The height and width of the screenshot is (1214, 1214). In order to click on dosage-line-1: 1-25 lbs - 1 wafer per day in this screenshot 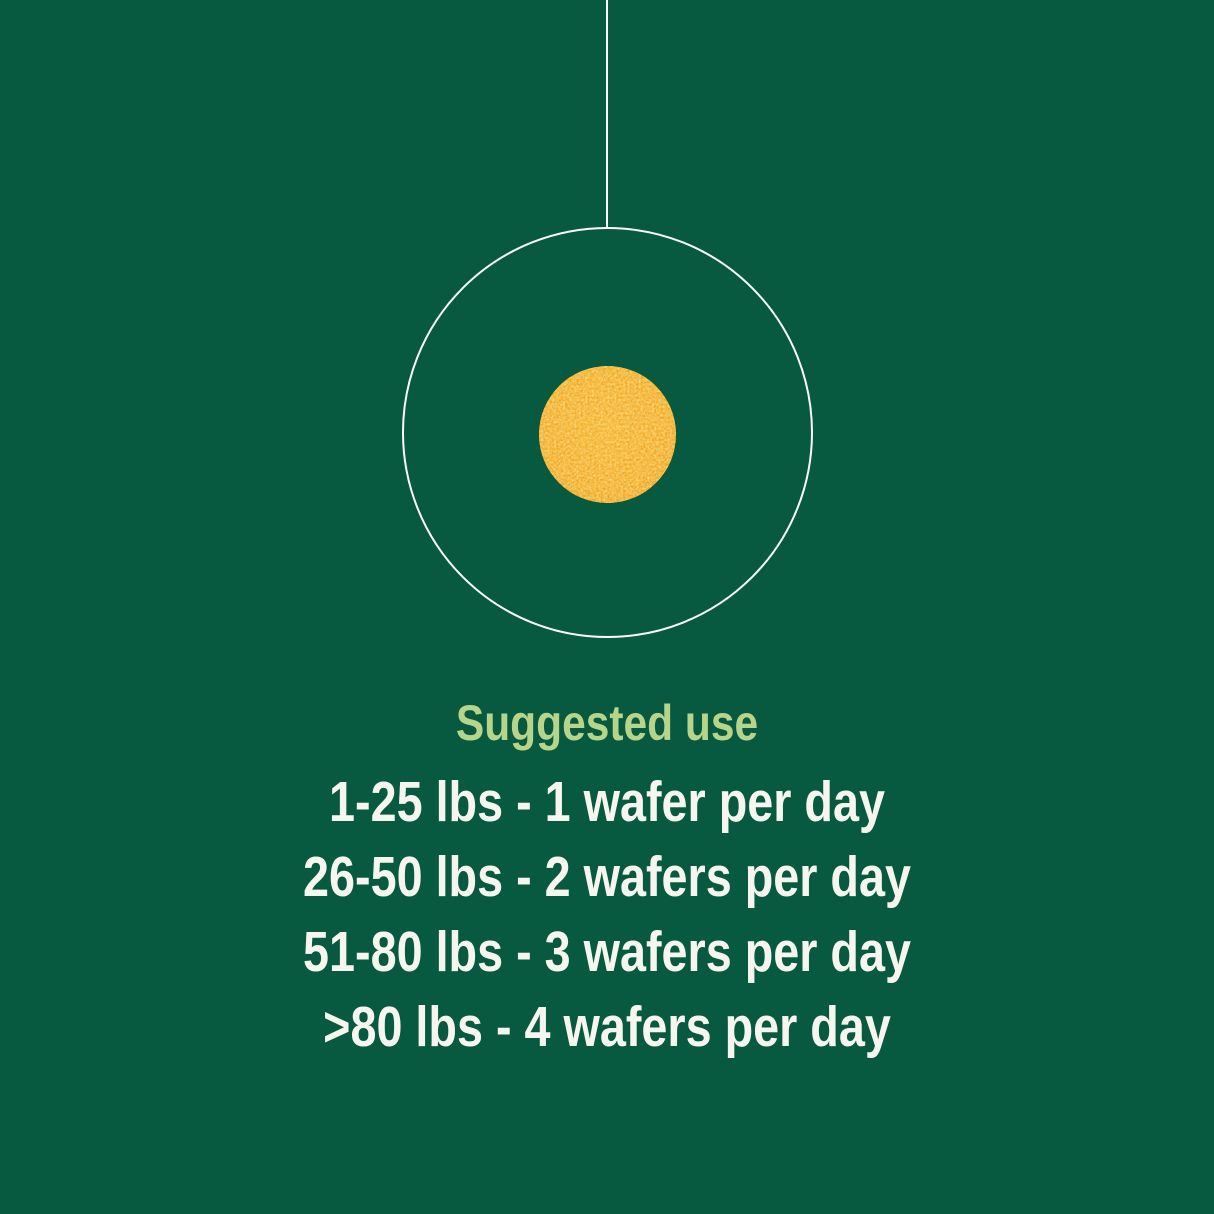, I will do `click(607, 802)`.